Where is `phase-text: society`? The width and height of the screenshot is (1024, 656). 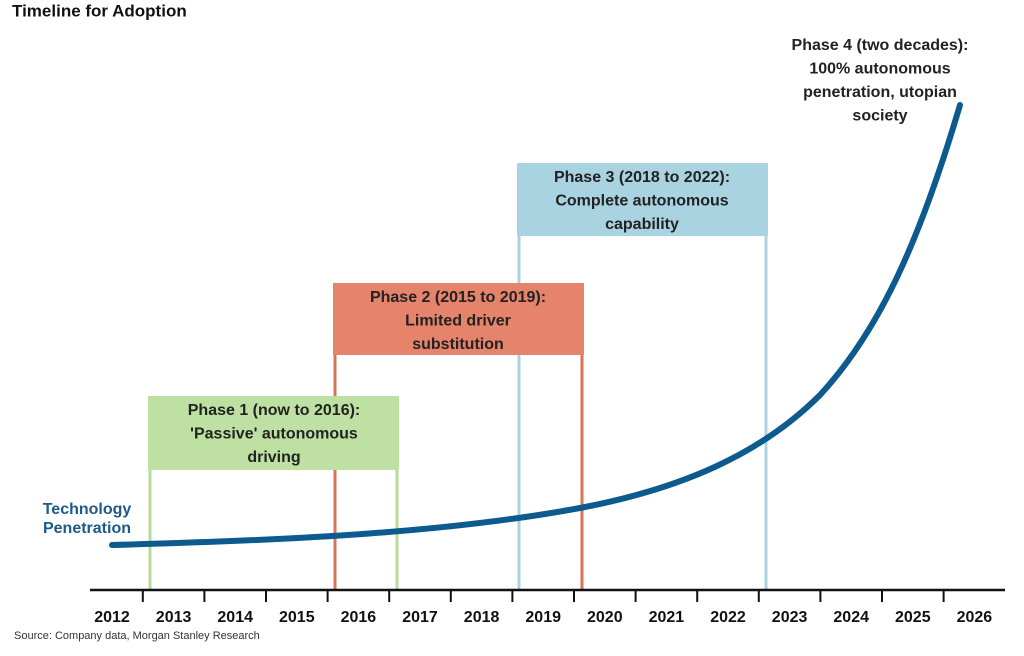 phase-text: society is located at coordinates (879, 116).